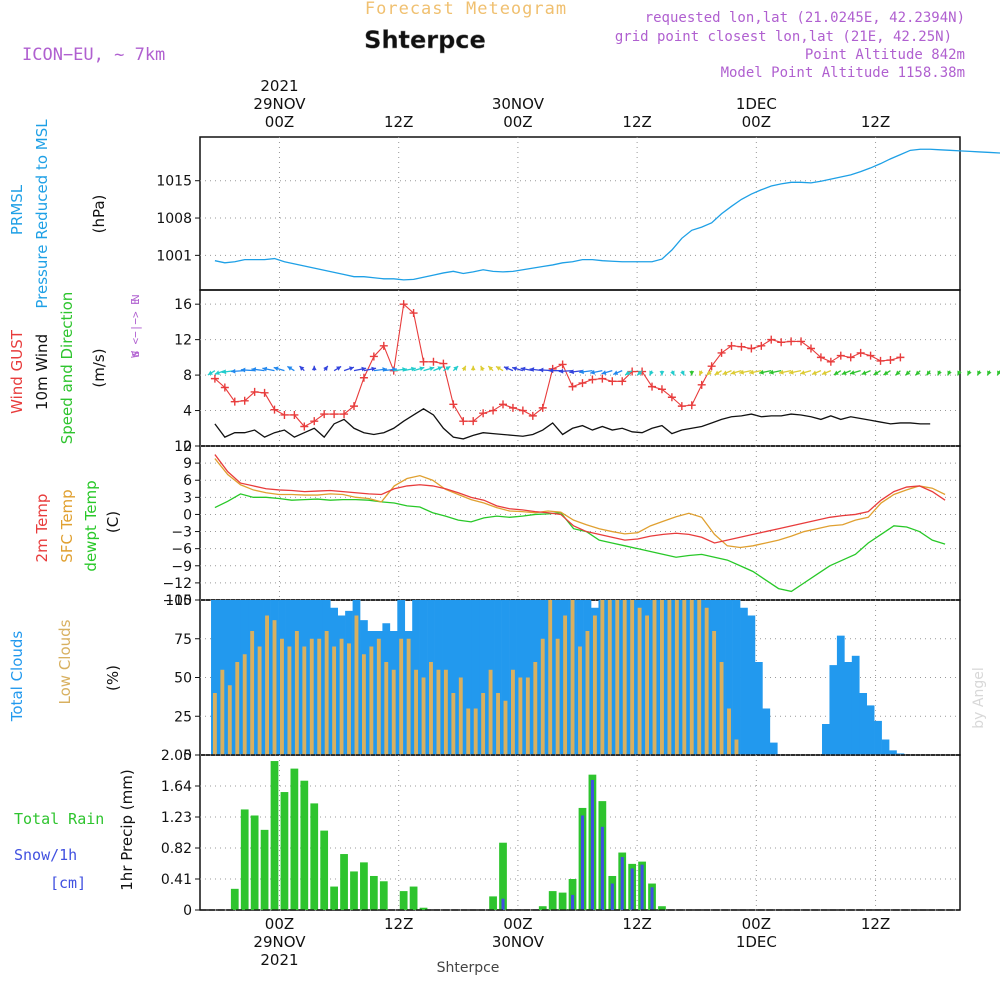 This screenshot has height=1000, width=1000. Describe the element at coordinates (136, 297) in the screenshot. I see `compass-north: N` at that location.